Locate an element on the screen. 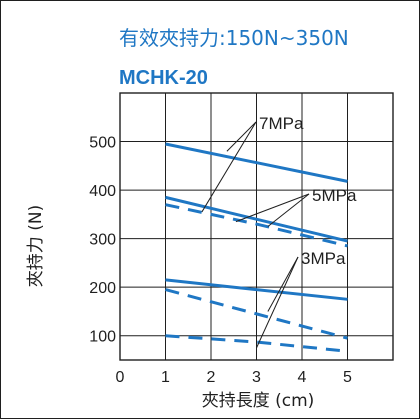 The image size is (420, 419). series-line-1-solid is located at coordinates (256, 162).